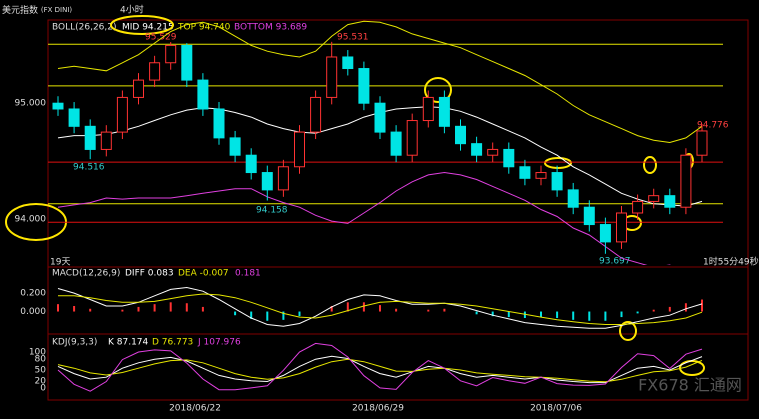 This screenshot has width=759, height=419. I want to click on d-line, so click(380, 370).